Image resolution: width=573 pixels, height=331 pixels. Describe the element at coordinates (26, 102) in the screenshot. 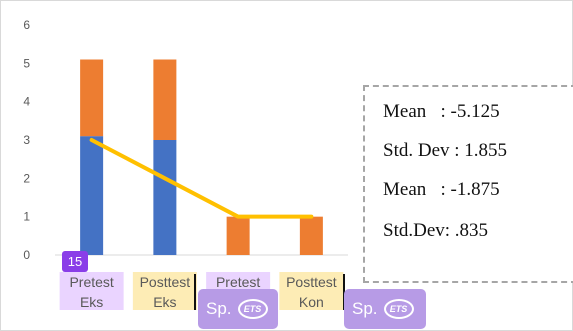

I see `y-tick-label: 4` at that location.